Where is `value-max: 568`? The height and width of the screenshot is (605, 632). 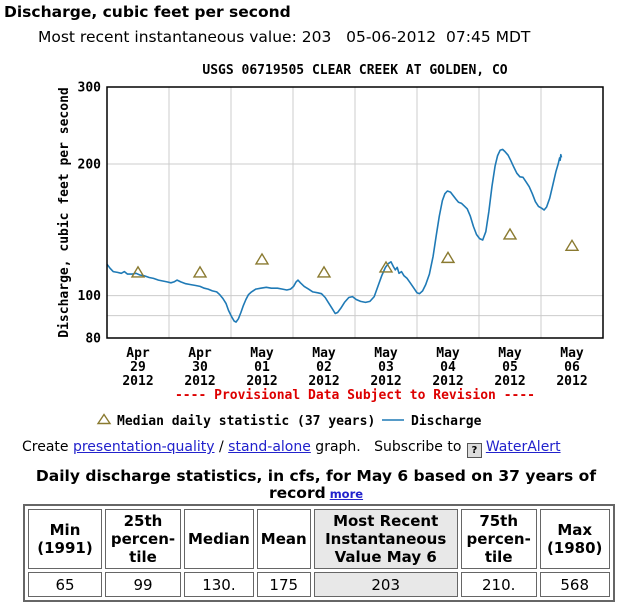 value-max: 568 is located at coordinates (574, 584).